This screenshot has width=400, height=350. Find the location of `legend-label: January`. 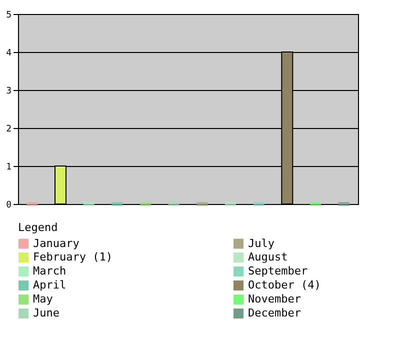

legend-label: January is located at coordinates (56, 243).